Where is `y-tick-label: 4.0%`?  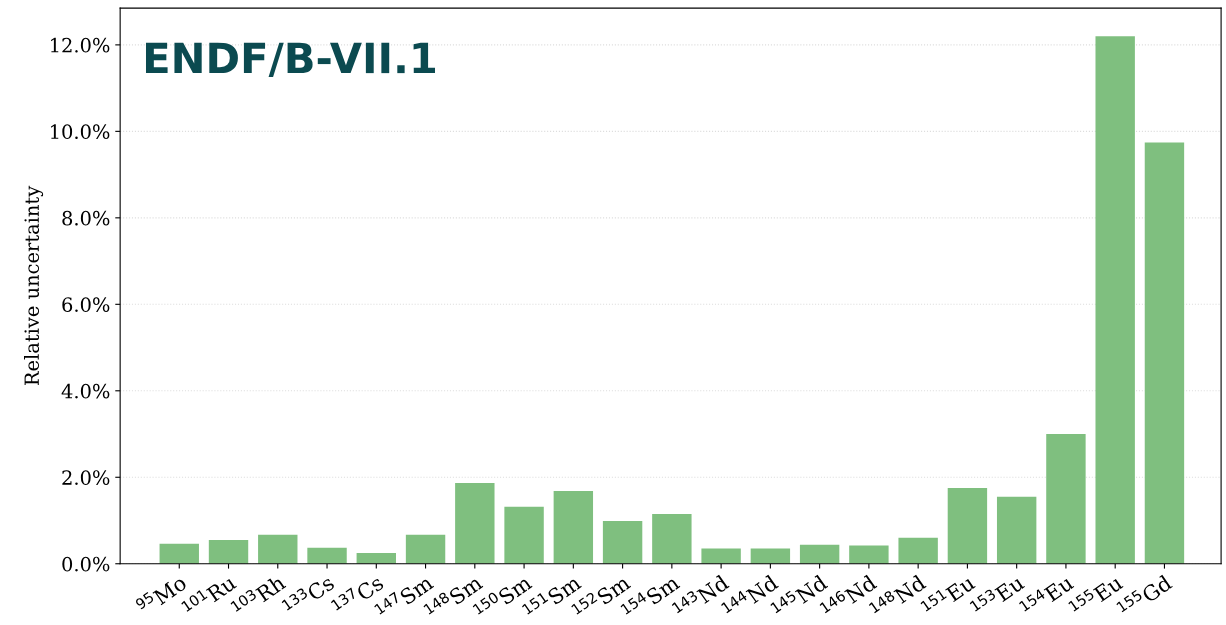 y-tick-label: 4.0% is located at coordinates (85, 391).